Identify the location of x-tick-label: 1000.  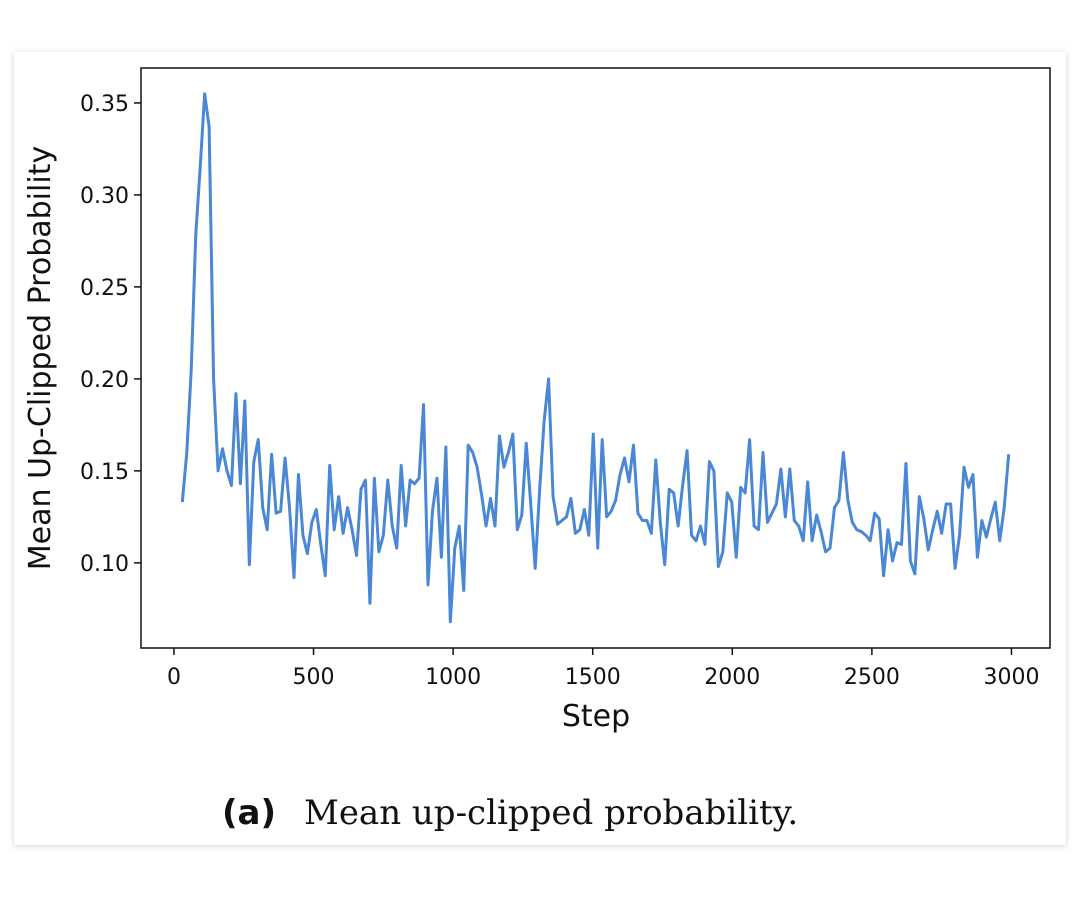
(453, 677).